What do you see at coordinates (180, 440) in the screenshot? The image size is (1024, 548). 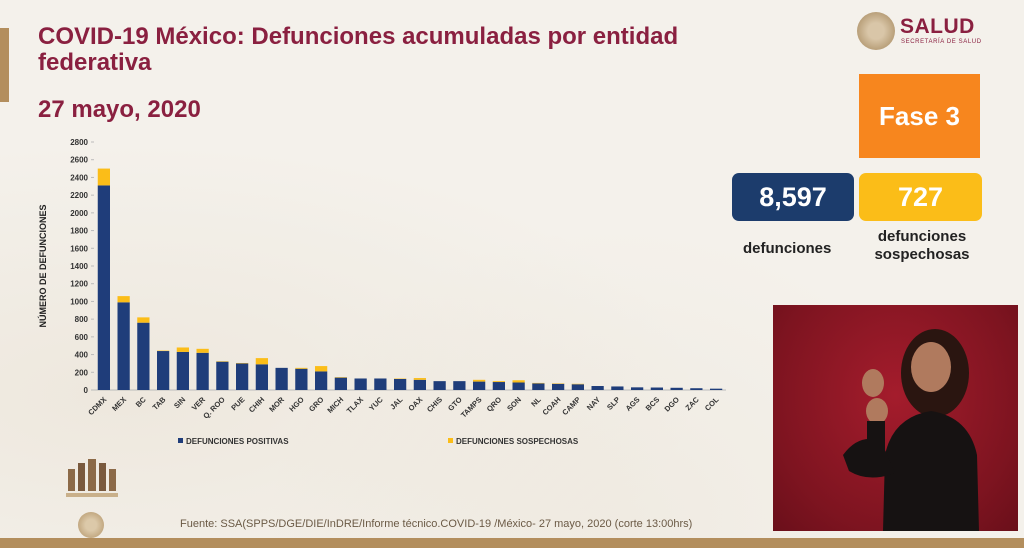 I see `legend-swatch-positive` at bounding box center [180, 440].